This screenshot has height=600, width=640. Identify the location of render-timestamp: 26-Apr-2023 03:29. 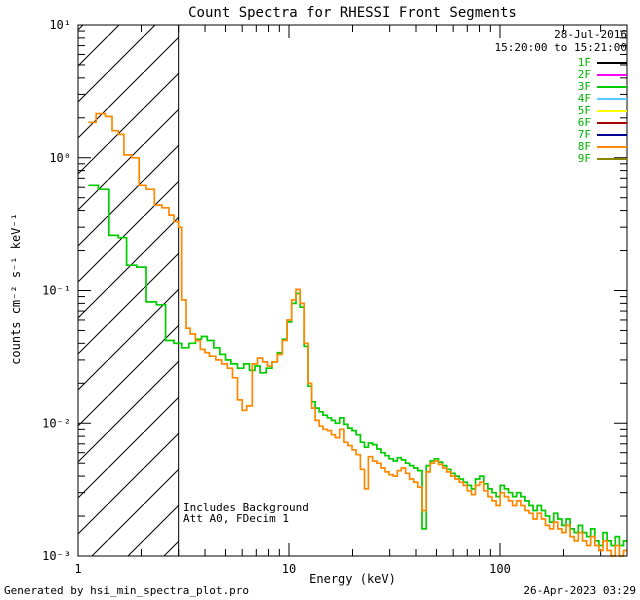
(579, 590).